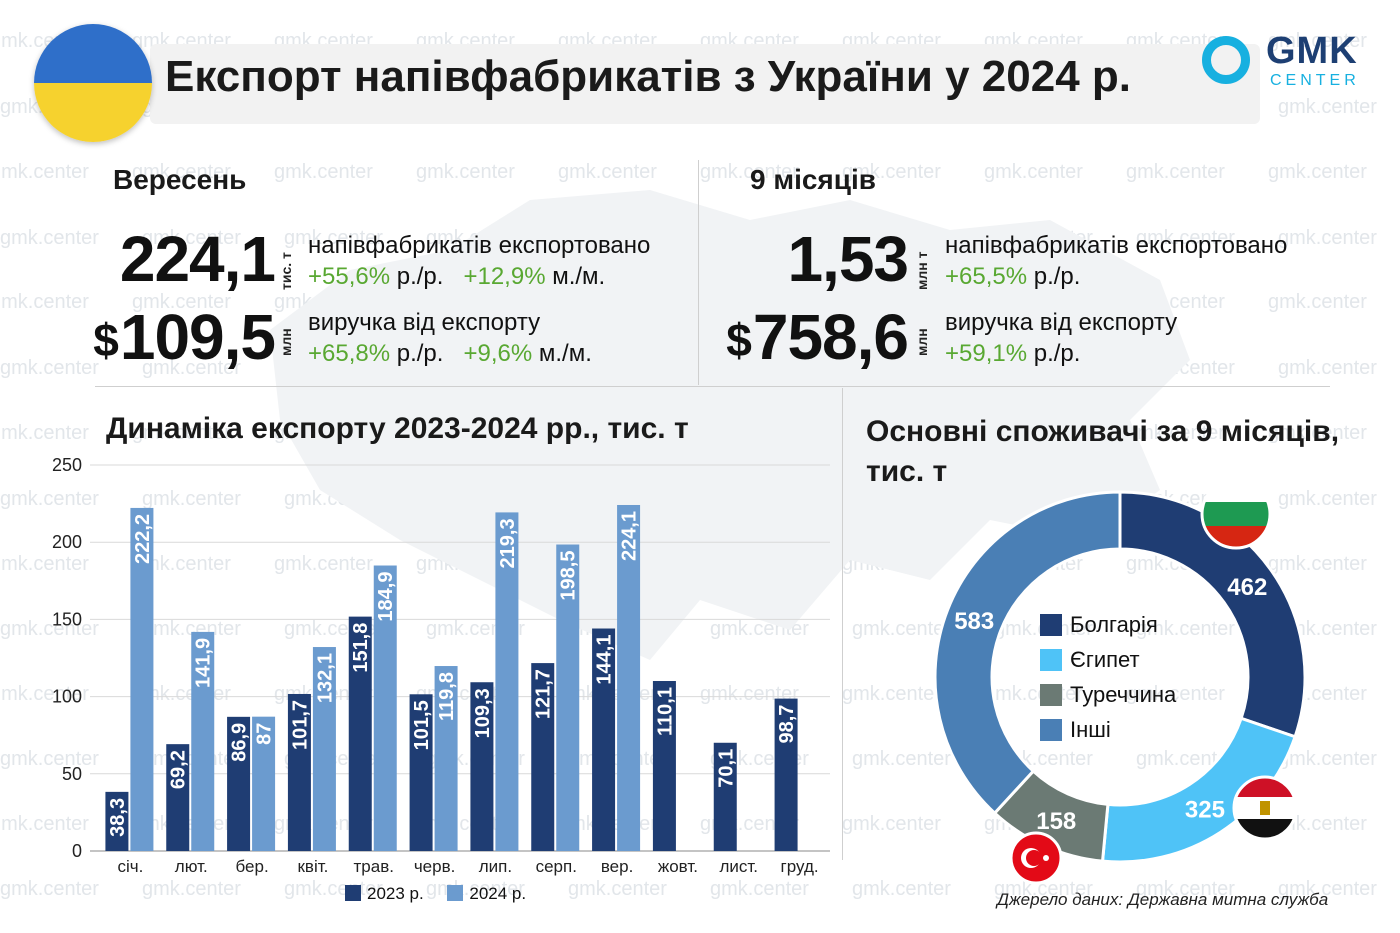 The width and height of the screenshot is (1400, 933). I want to click on nine-months-revenue: $758,6, so click(804, 337).